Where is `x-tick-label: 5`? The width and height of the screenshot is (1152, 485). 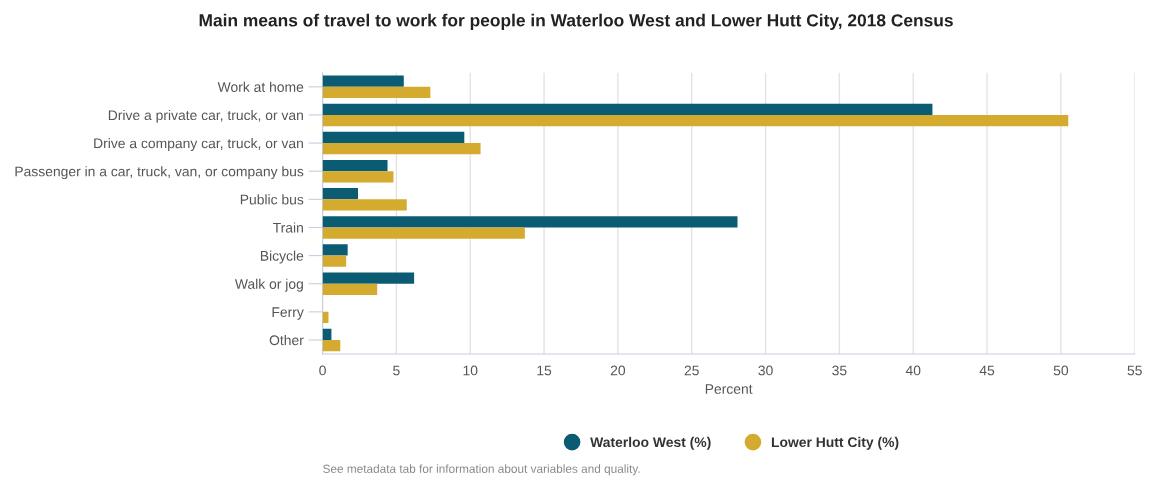
x-tick-label: 5 is located at coordinates (396, 370).